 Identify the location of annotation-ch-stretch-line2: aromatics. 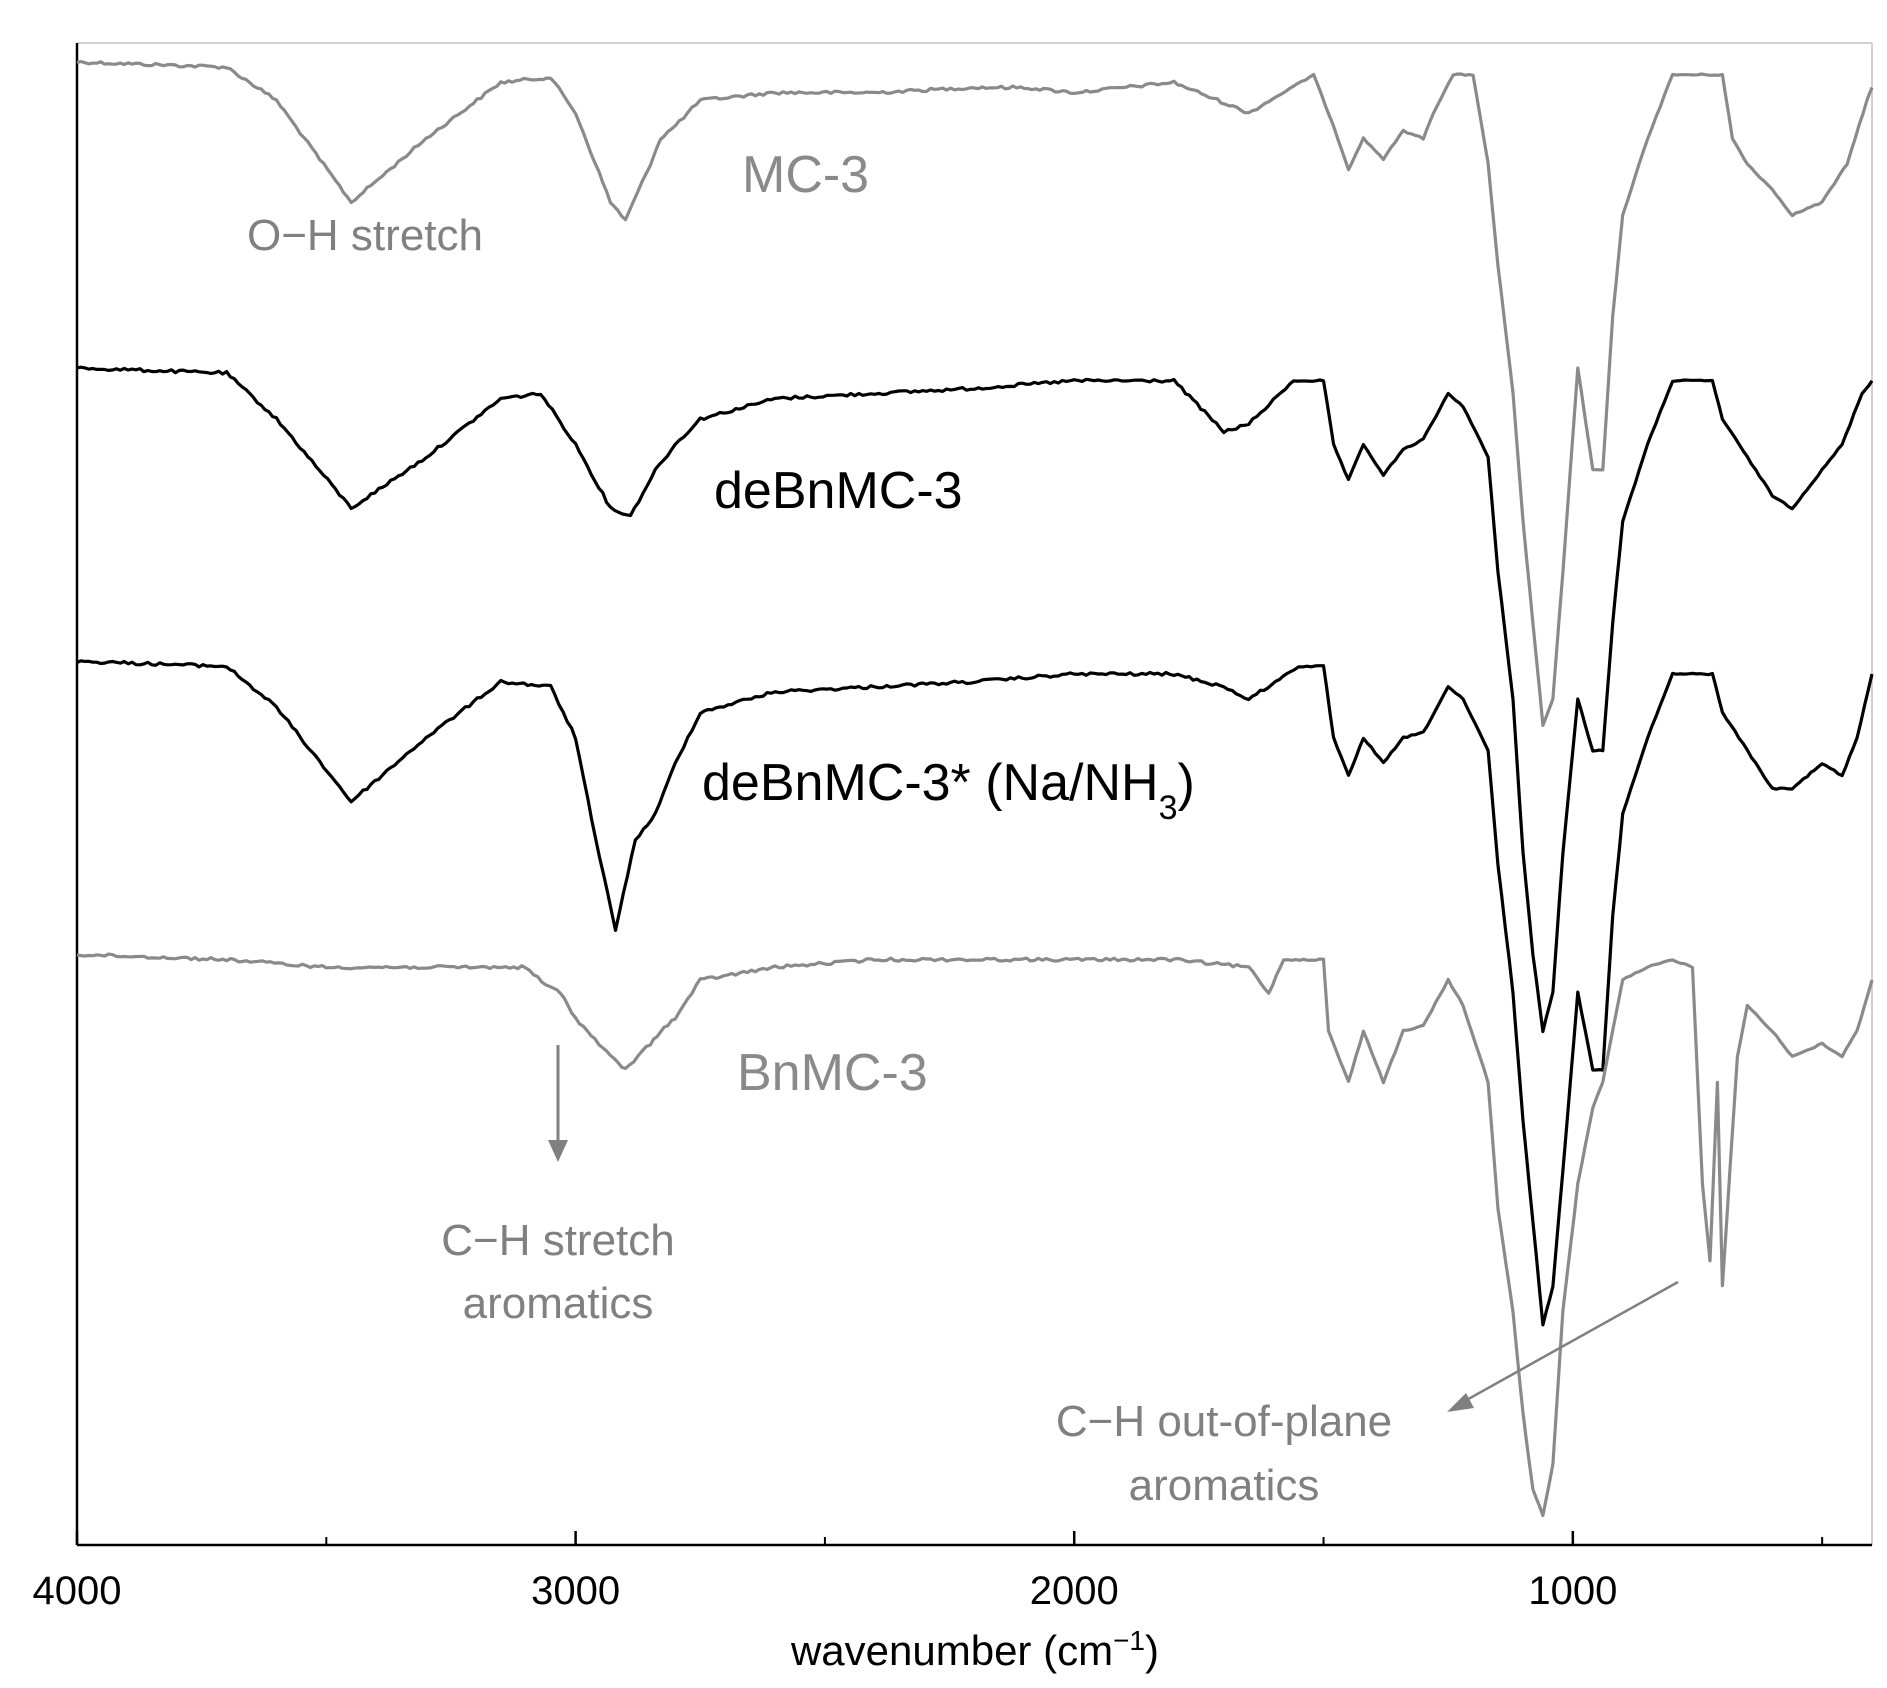
(558, 1303).